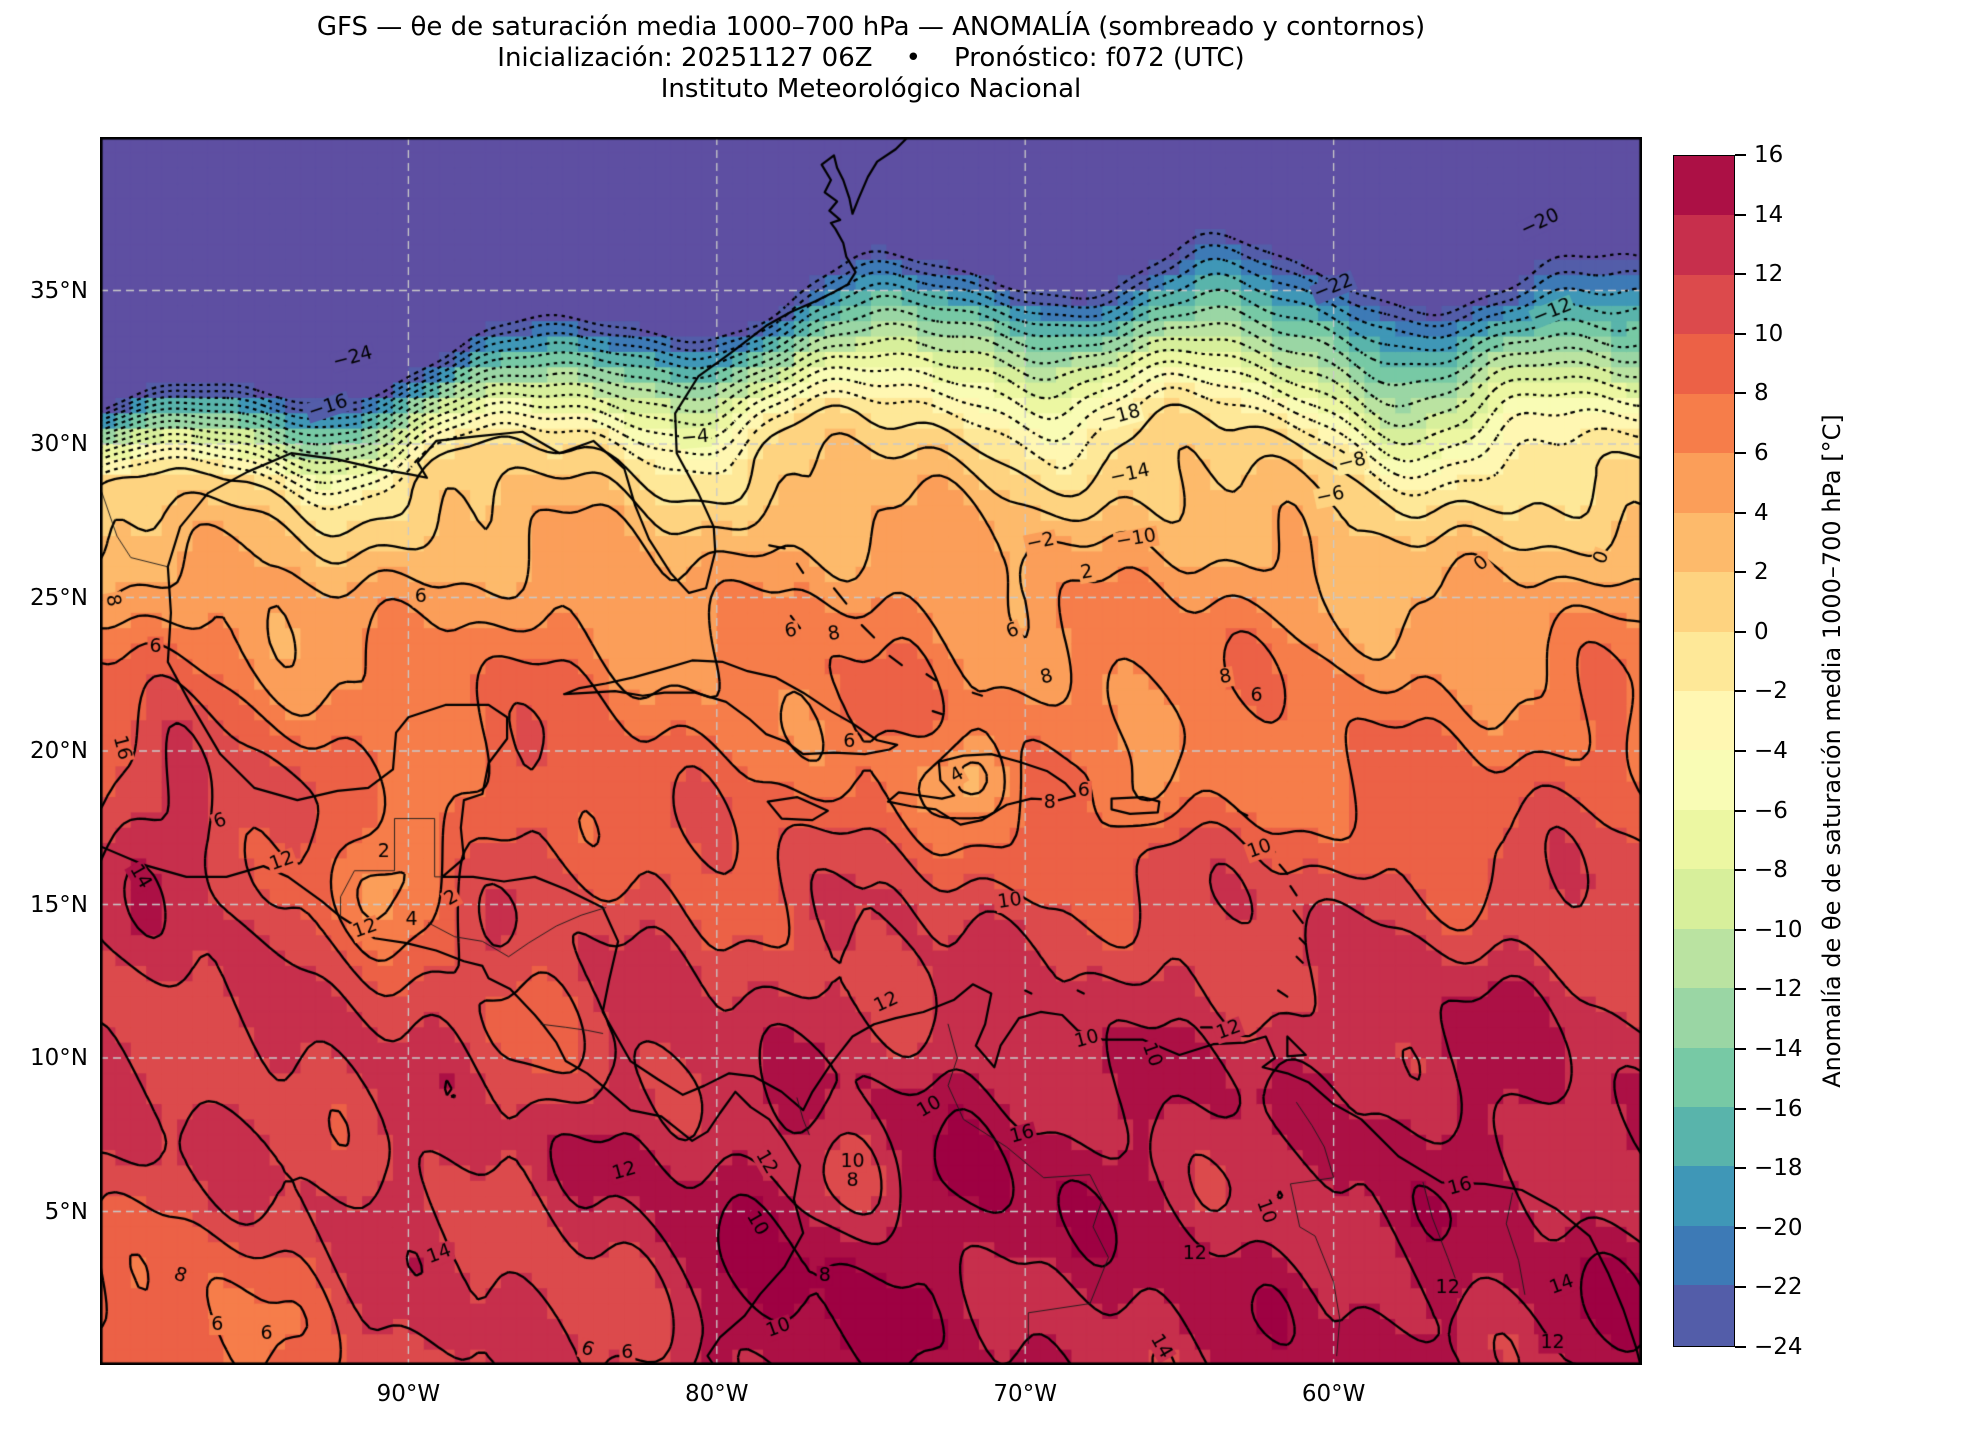 The height and width of the screenshot is (1440, 1980). What do you see at coordinates (1761, 393) in the screenshot?
I see `colorbar-tick-label: 8` at bounding box center [1761, 393].